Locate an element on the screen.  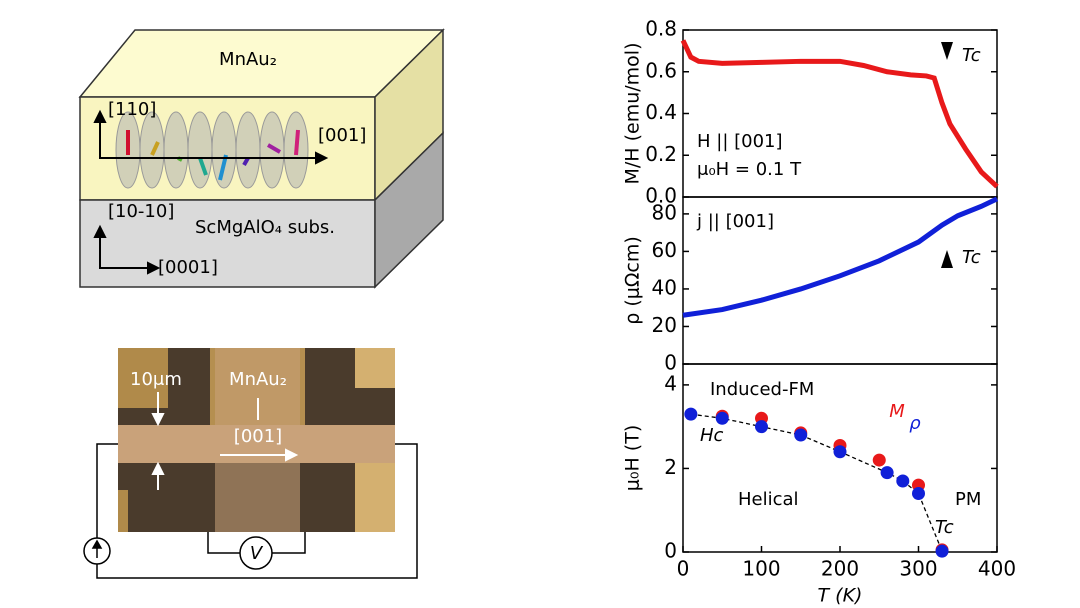
substrate-label: ScMgAlO₄ subs. is located at coordinates (265, 227).